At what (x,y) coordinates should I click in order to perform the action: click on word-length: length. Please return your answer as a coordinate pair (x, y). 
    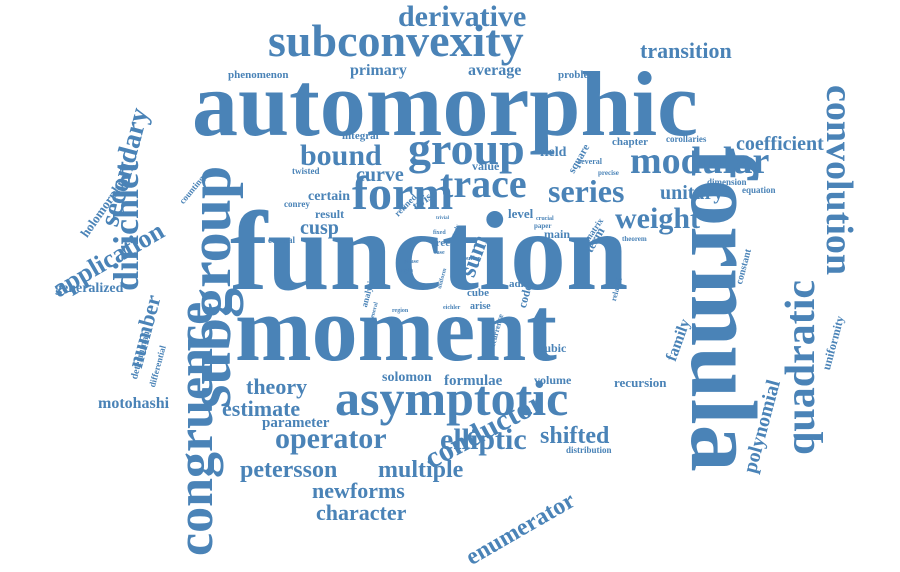
    Looking at the image, I should click on (405, 271).